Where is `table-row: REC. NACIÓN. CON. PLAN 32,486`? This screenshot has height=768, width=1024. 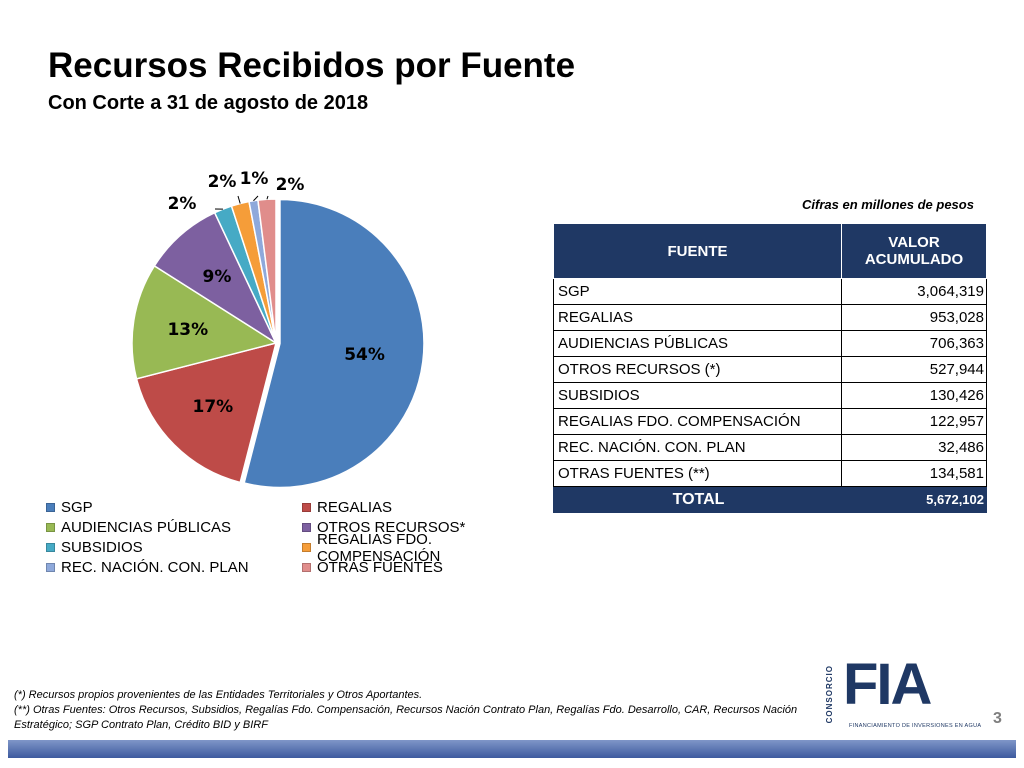
table-row: REC. NACIÓN. CON. PLAN 32,486 is located at coordinates (770, 447).